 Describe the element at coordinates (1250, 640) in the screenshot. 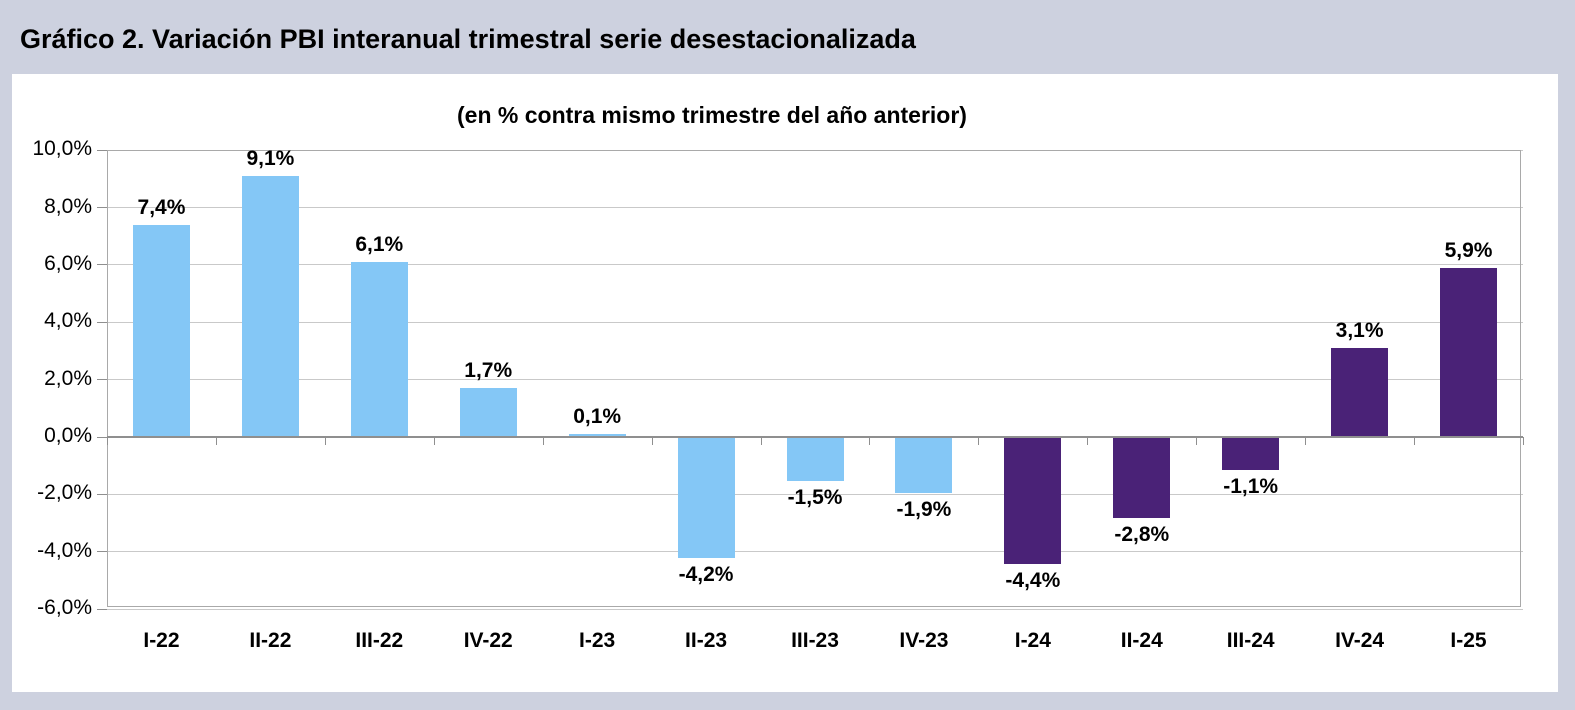

I see `x-axis-label-III-24: III-24` at that location.